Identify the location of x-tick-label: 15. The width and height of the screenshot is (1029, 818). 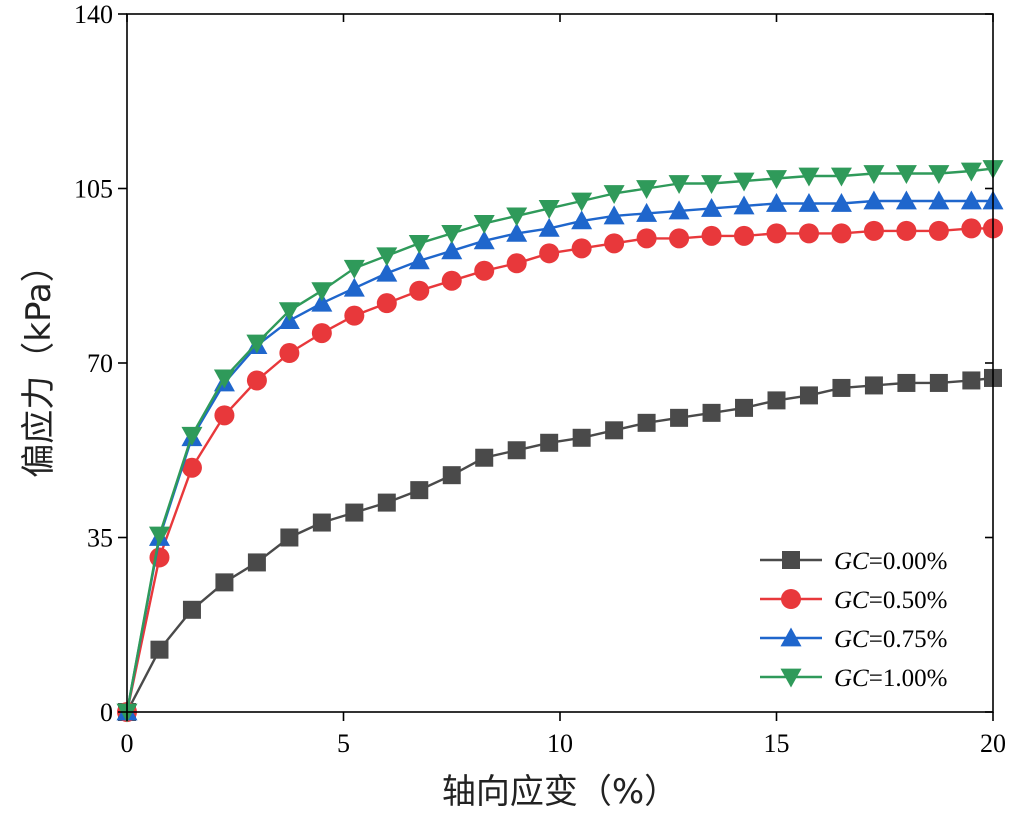
(777, 743).